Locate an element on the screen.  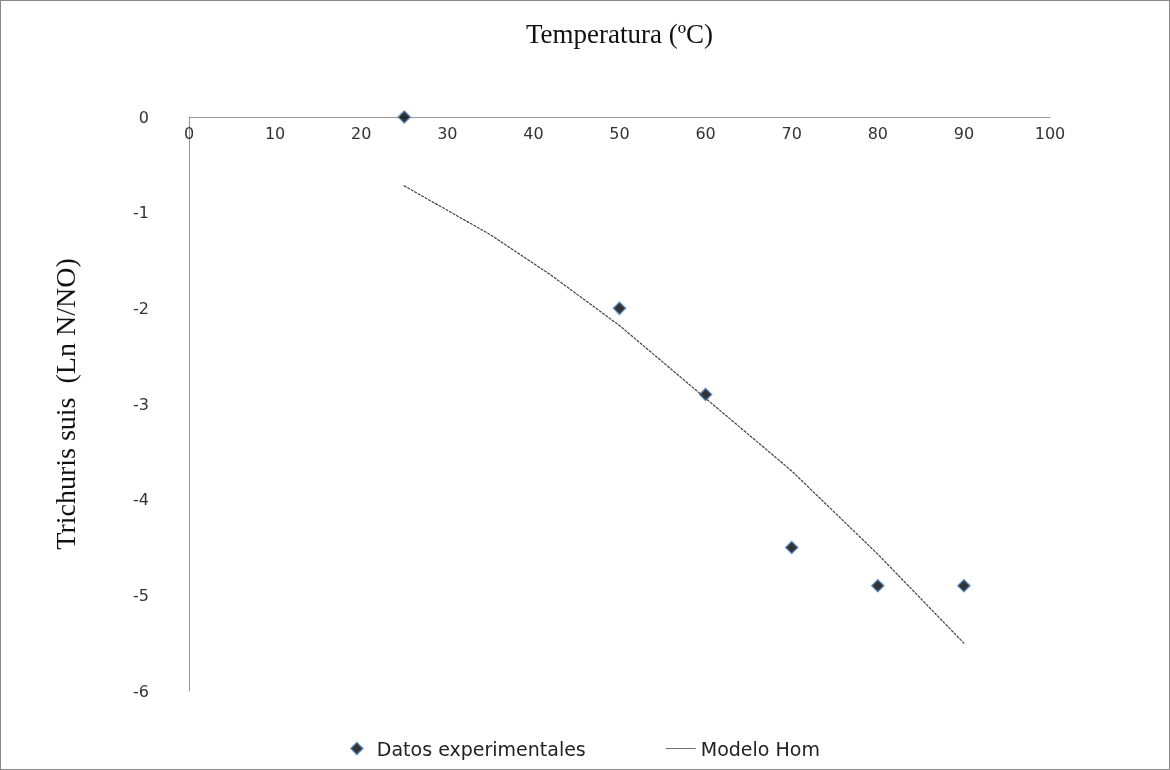
y-tick-label: -1 is located at coordinates (141, 213).